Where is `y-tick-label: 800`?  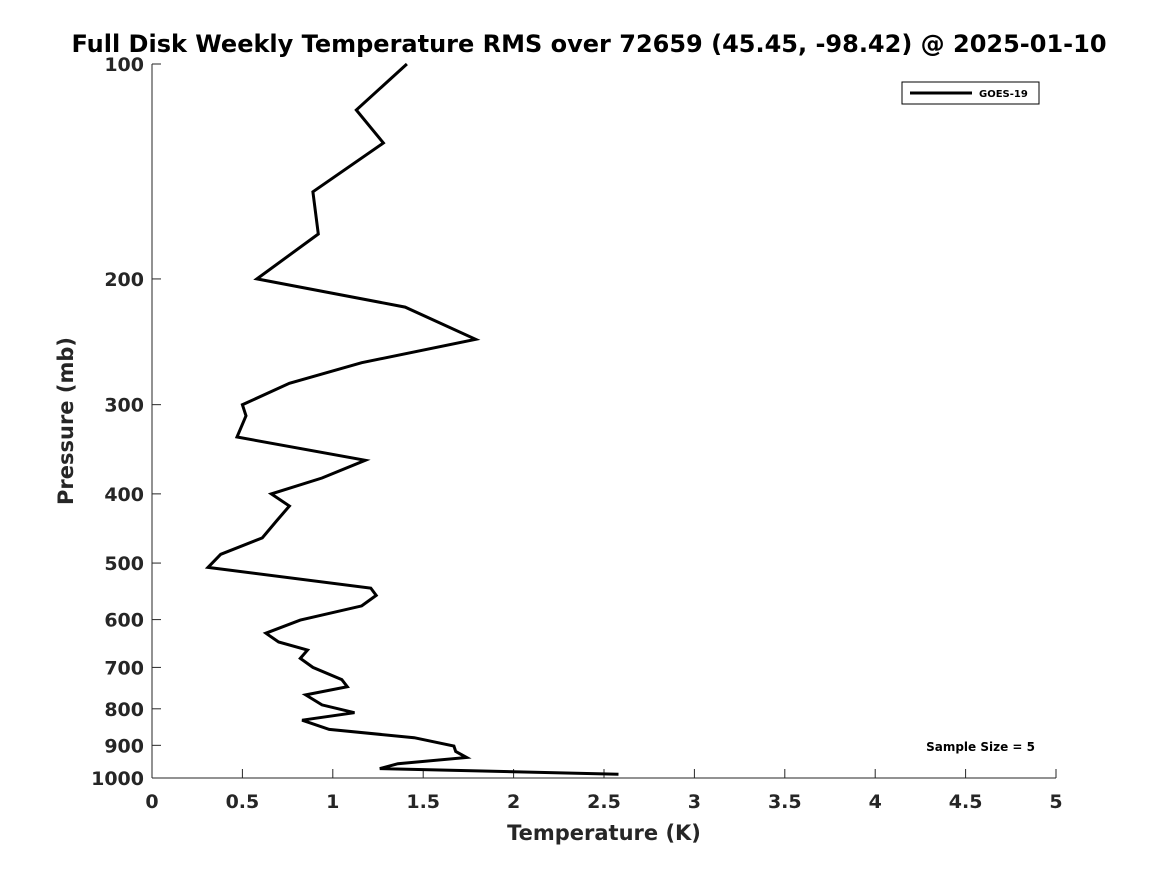 y-tick-label: 800 is located at coordinates (124, 710).